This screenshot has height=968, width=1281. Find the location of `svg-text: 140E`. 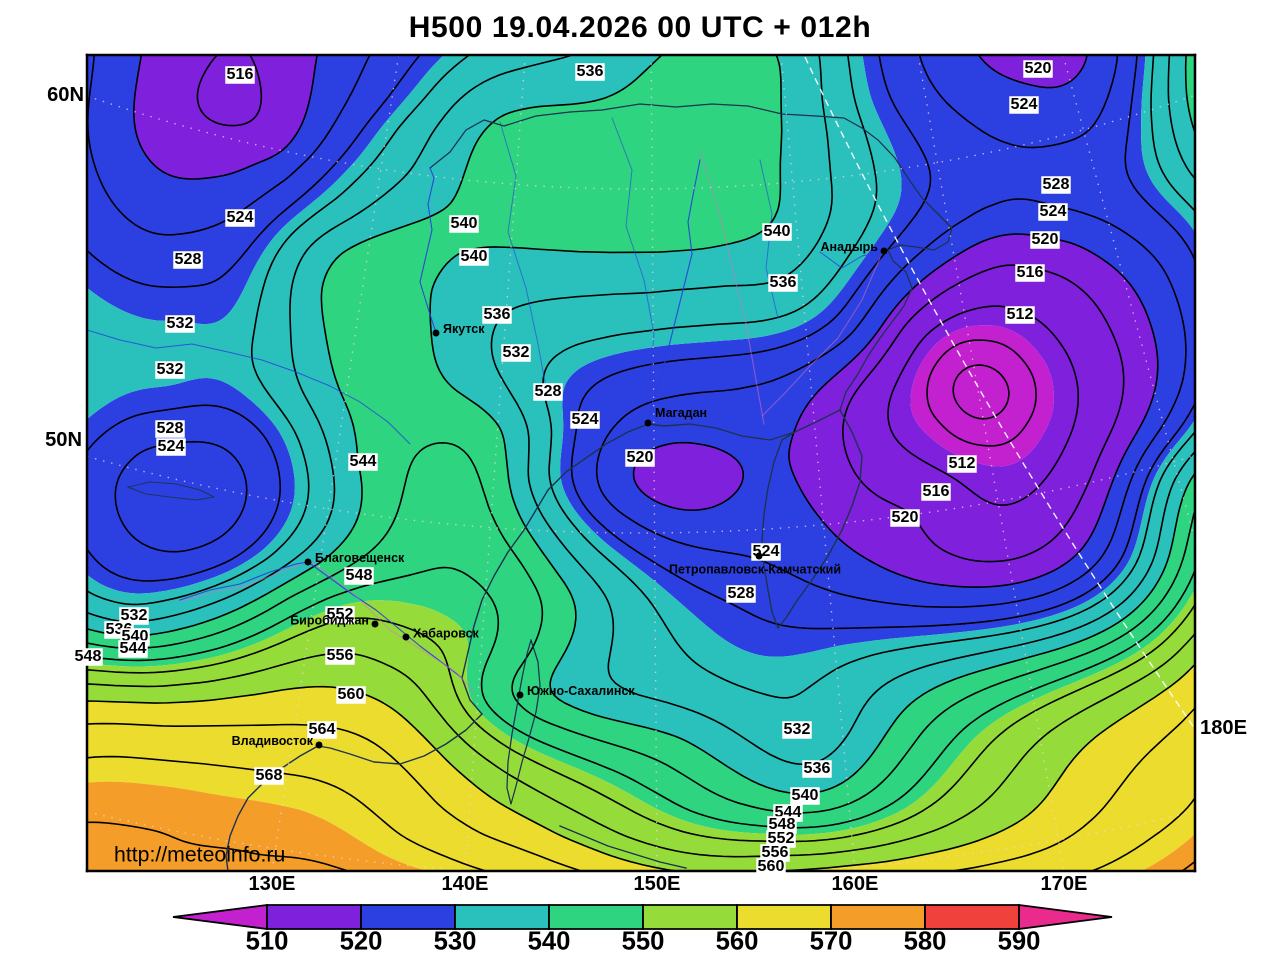

svg-text: 140E is located at coordinates (464, 884).